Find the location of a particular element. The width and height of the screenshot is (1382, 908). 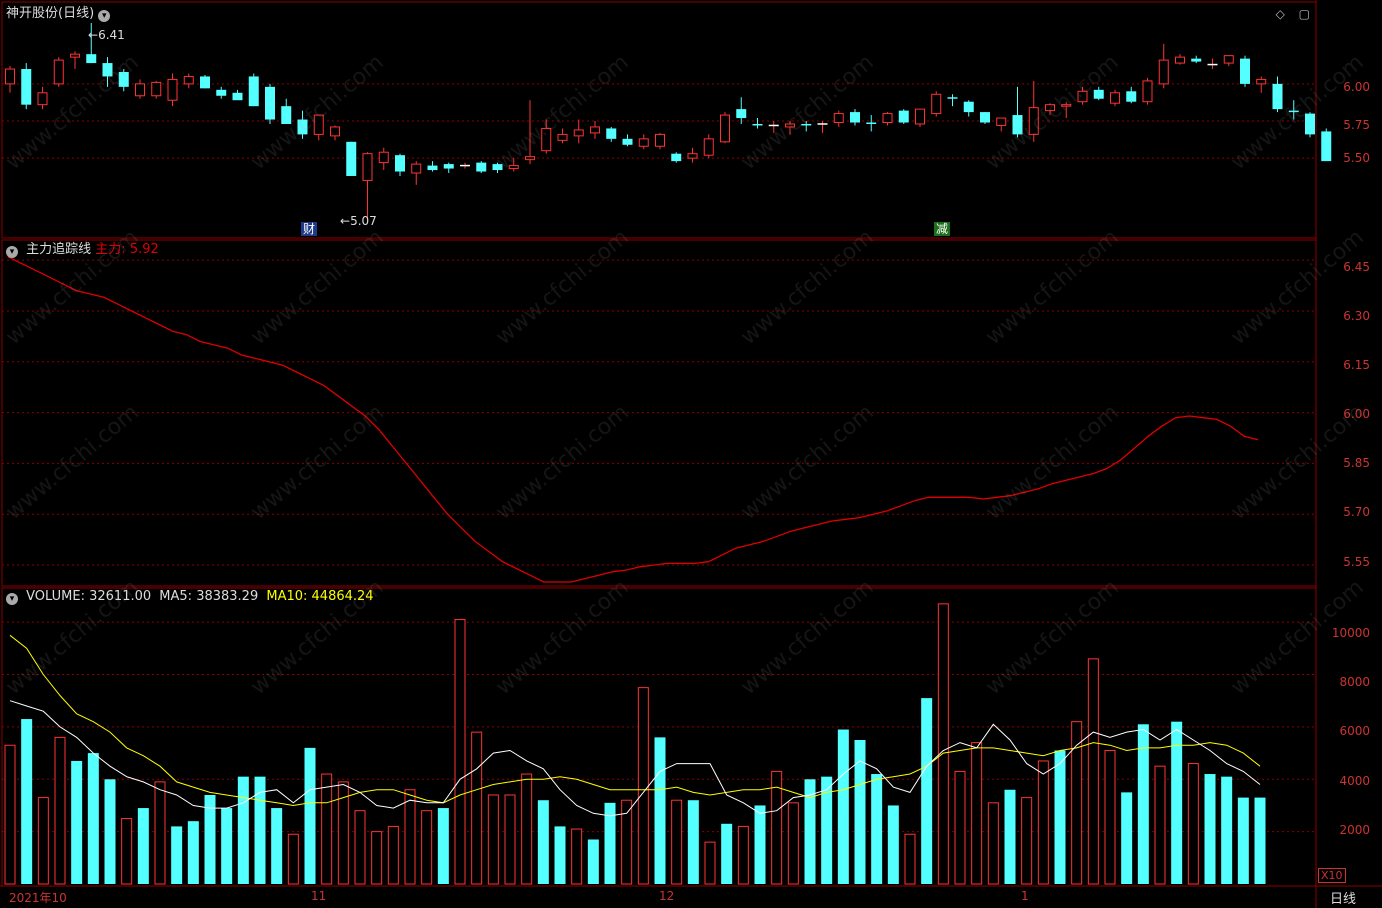

period-tab: 日线 is located at coordinates (1343, 899).